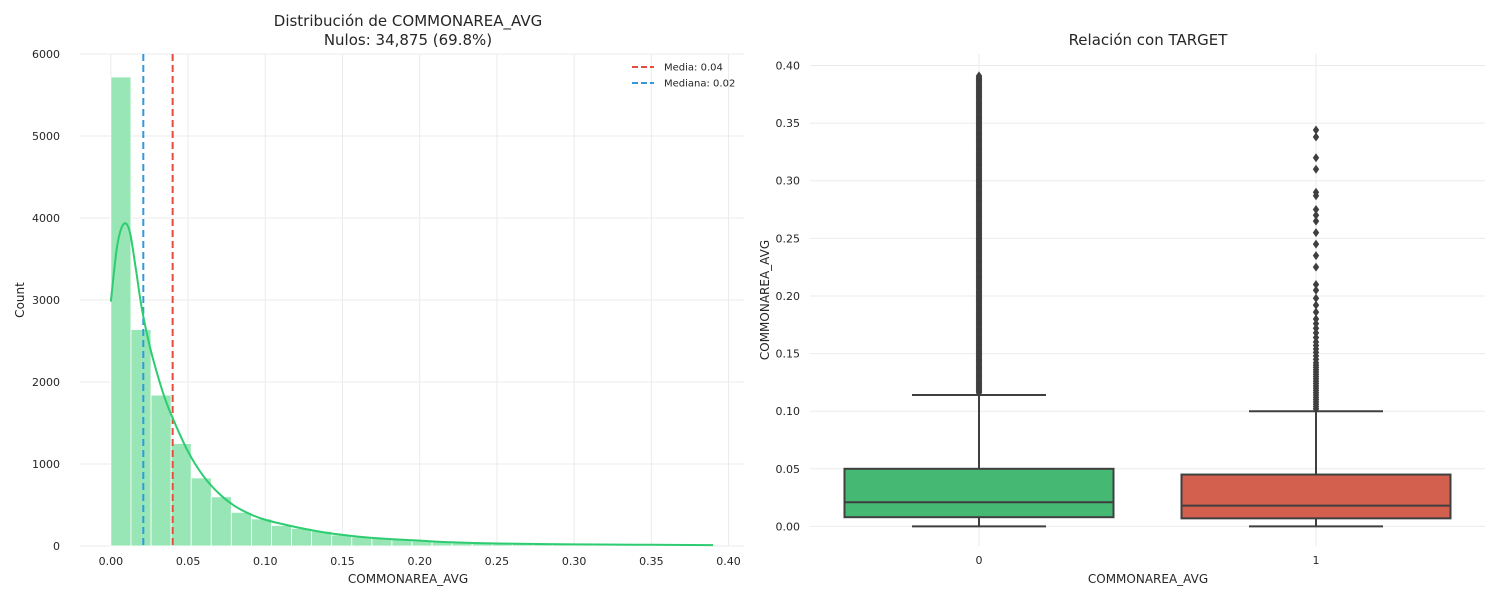 Image resolution: width=1500 pixels, height=600 pixels. I want to click on box-y-tick-label: 0.40, so click(788, 66).